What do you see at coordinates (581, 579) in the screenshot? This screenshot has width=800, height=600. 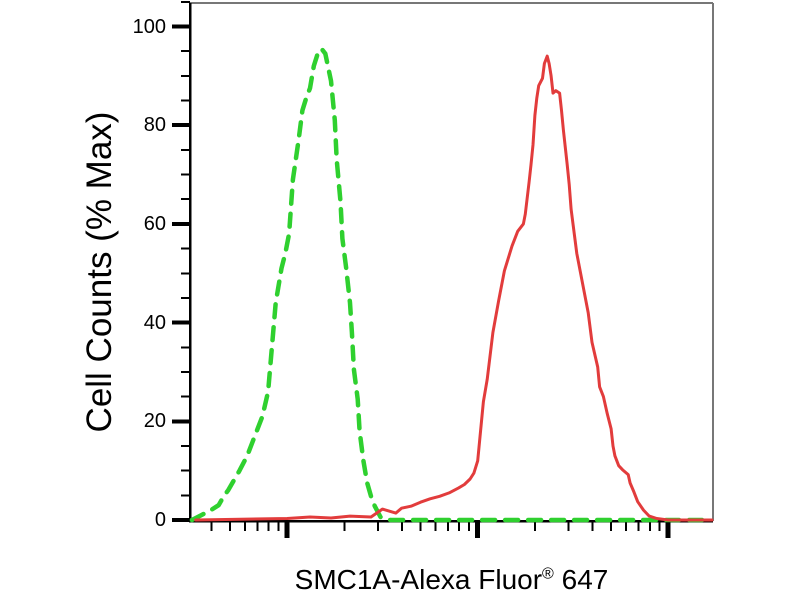 I see `x-axis-label-suffix: 647` at bounding box center [581, 579].